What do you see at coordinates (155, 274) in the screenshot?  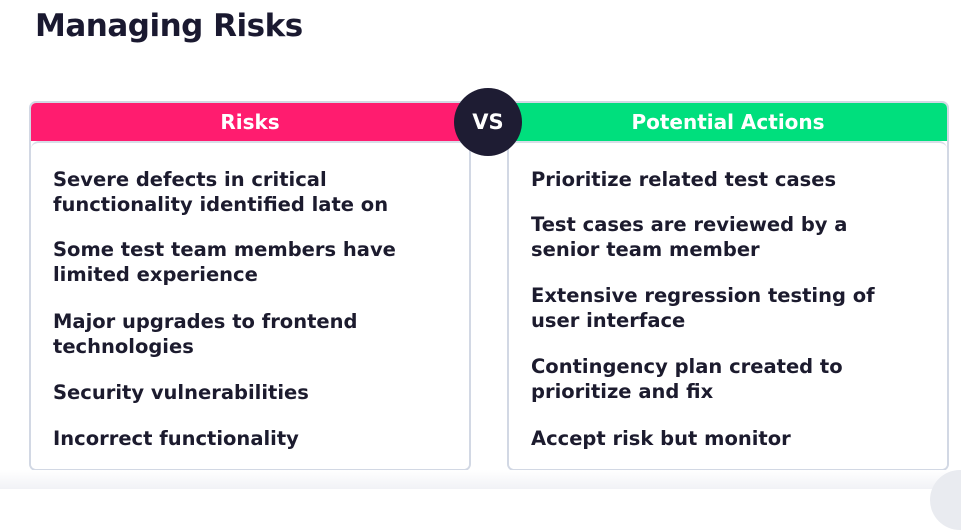 I see `risk-item-line: limited experience` at bounding box center [155, 274].